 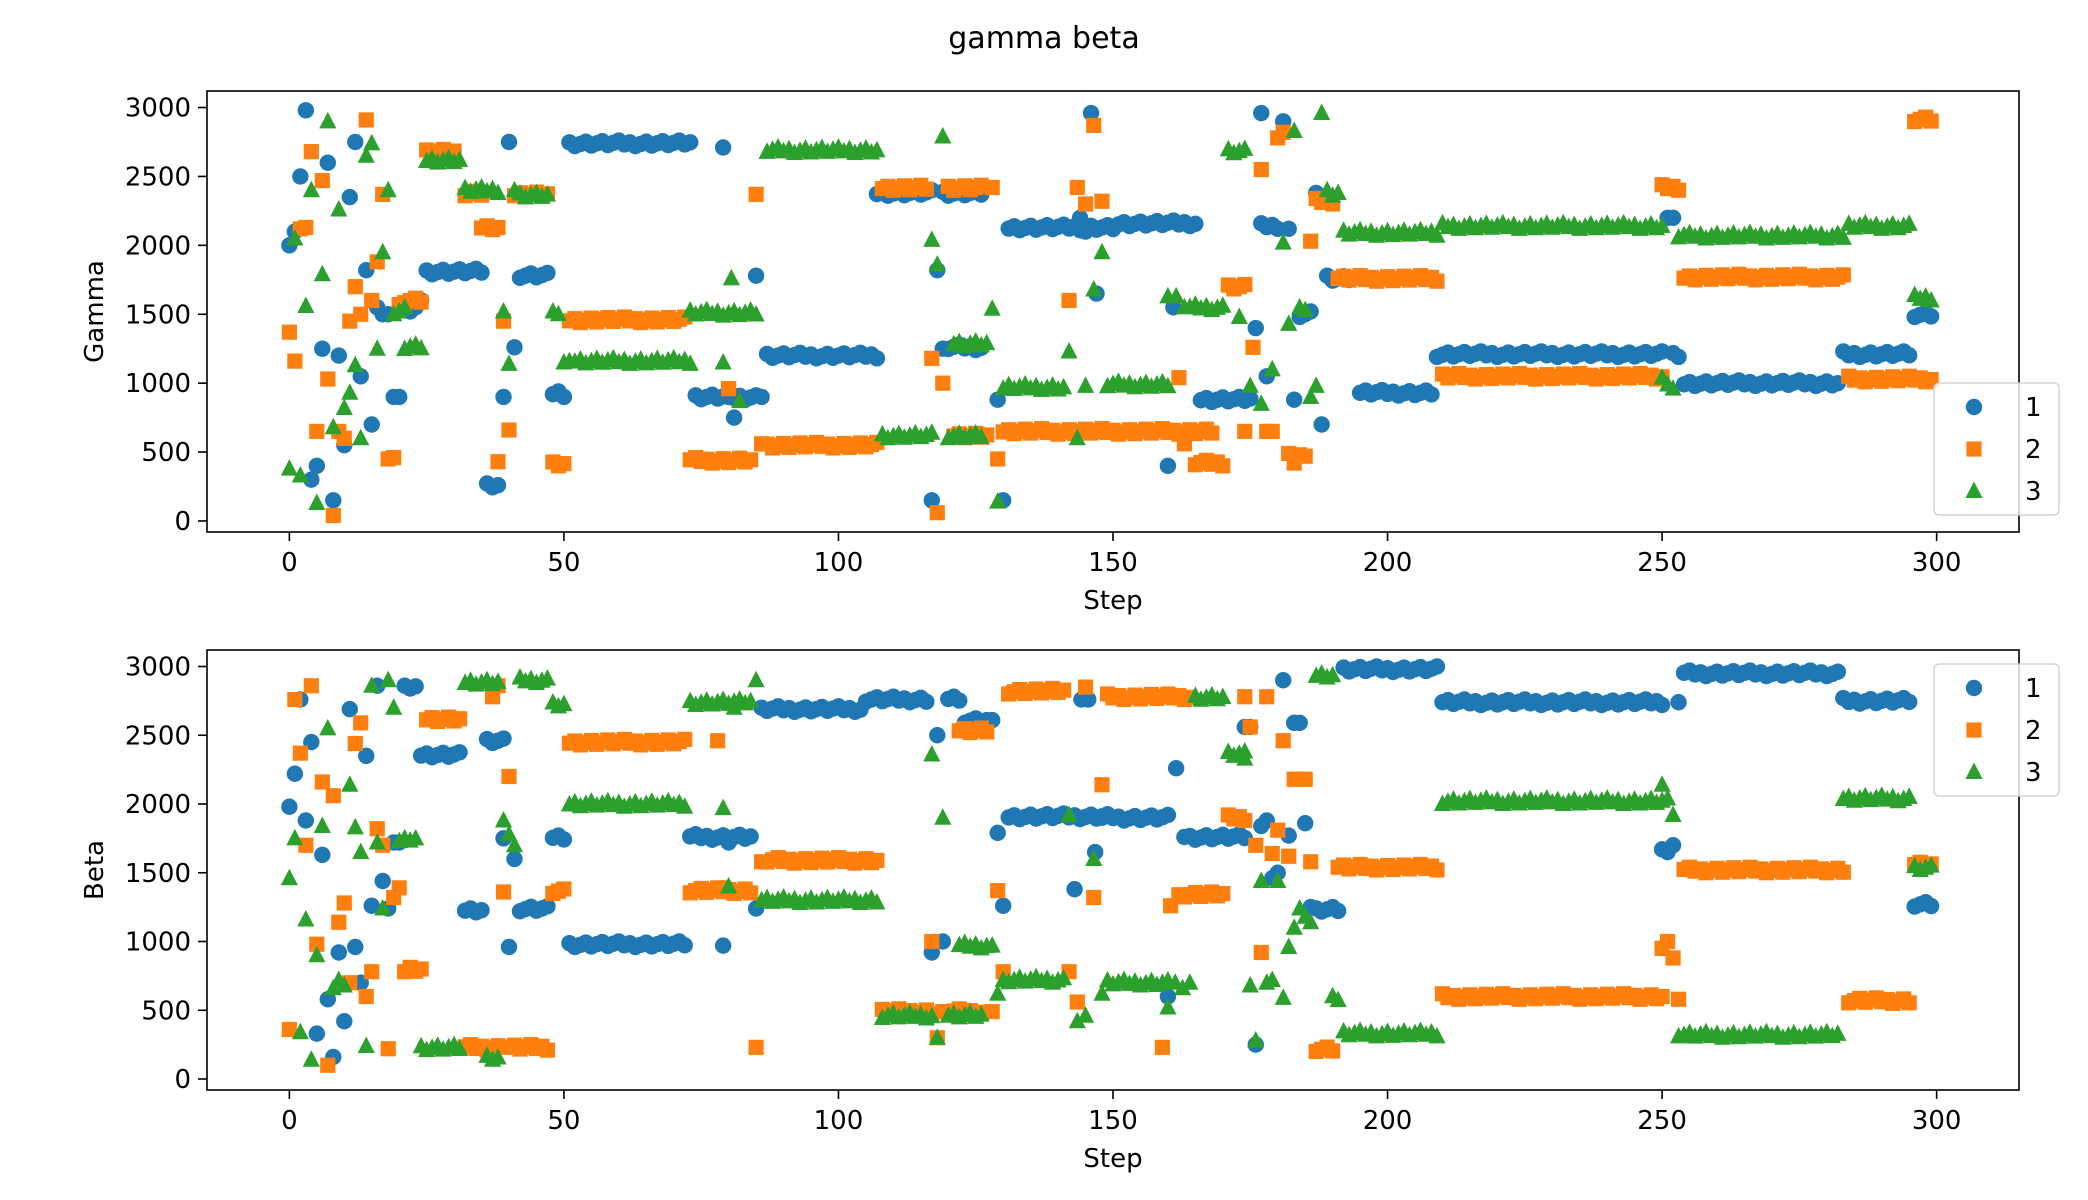 I want to click on gamma-x-tick-label: 50, so click(x=563, y=563).